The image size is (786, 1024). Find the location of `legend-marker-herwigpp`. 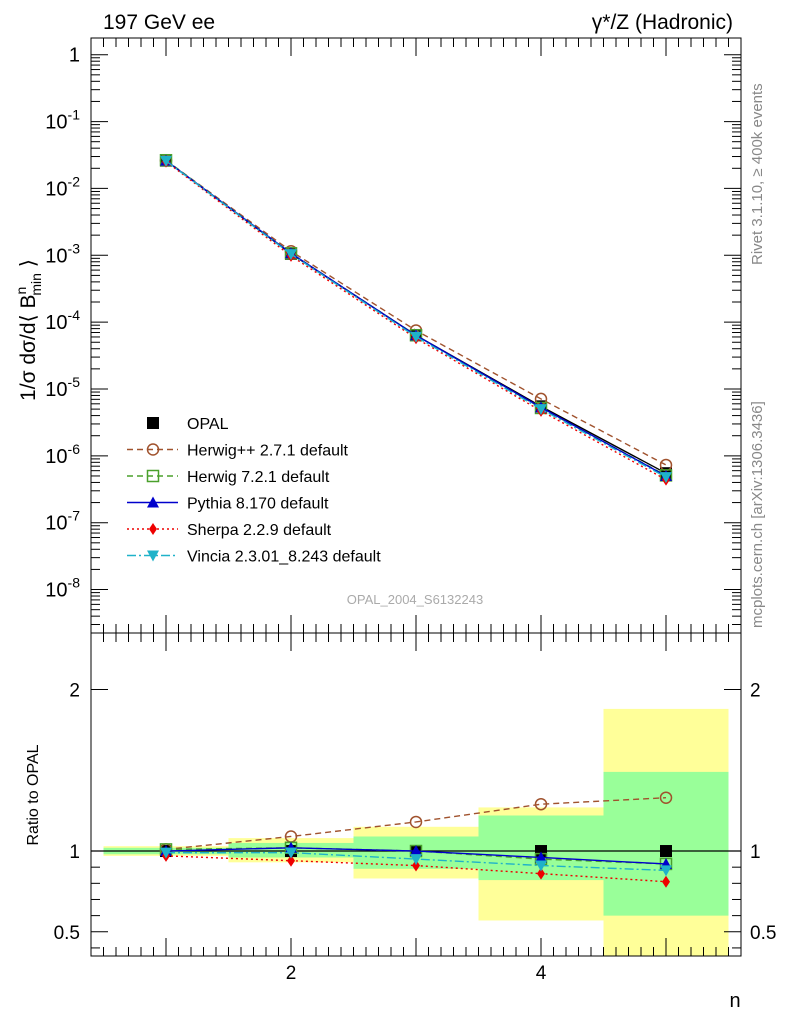

legend-marker-herwigpp is located at coordinates (153, 449).